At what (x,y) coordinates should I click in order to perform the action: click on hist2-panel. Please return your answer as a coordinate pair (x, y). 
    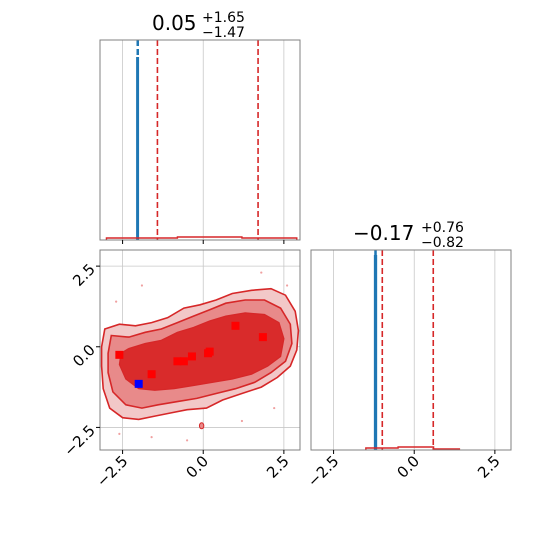
    Looking at the image, I should click on (411, 350).